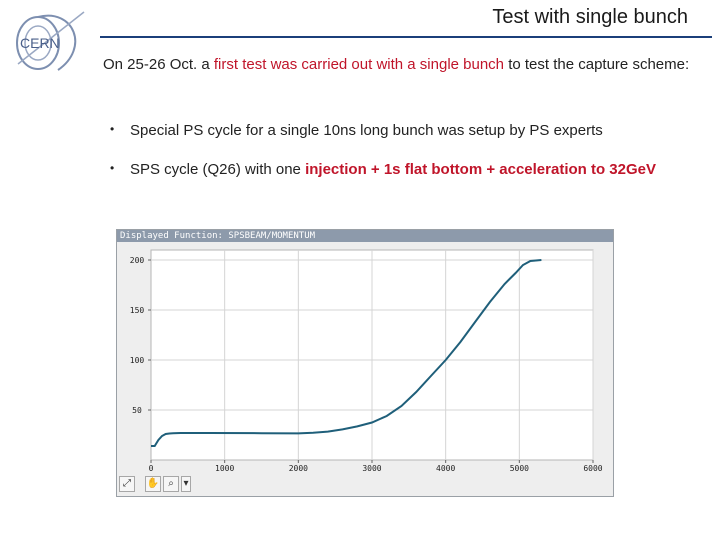 The height and width of the screenshot is (540, 720). Describe the element at coordinates (137, 360) in the screenshot. I see `y-tick-label: 100` at that location.